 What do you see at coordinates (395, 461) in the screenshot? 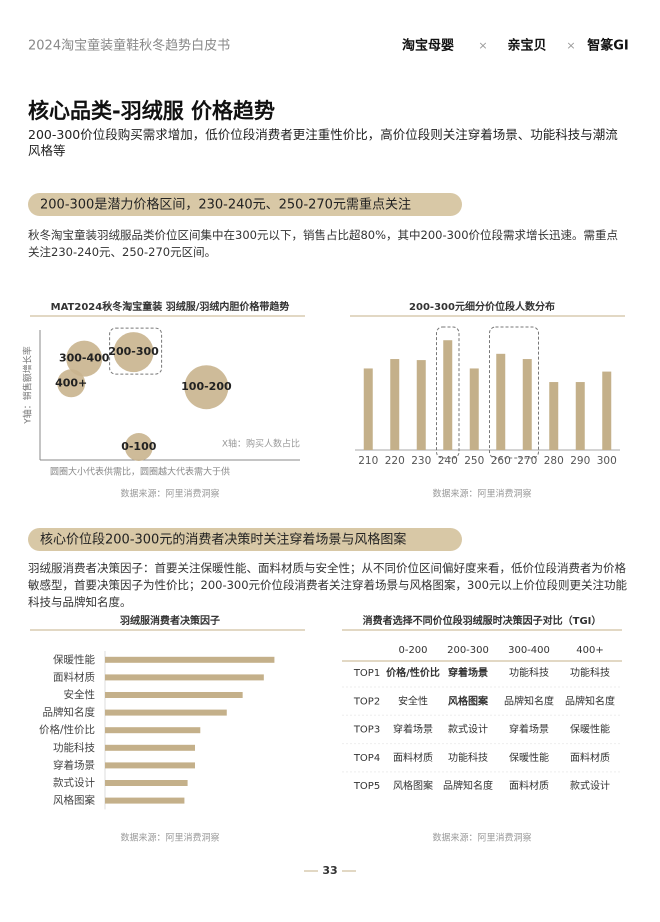
I see `x-tick-label: 220` at bounding box center [395, 461].